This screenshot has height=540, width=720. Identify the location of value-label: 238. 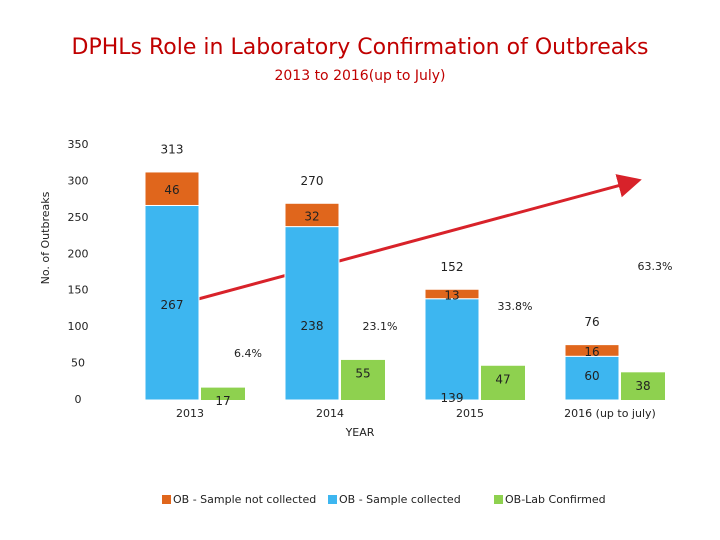
(312, 326).